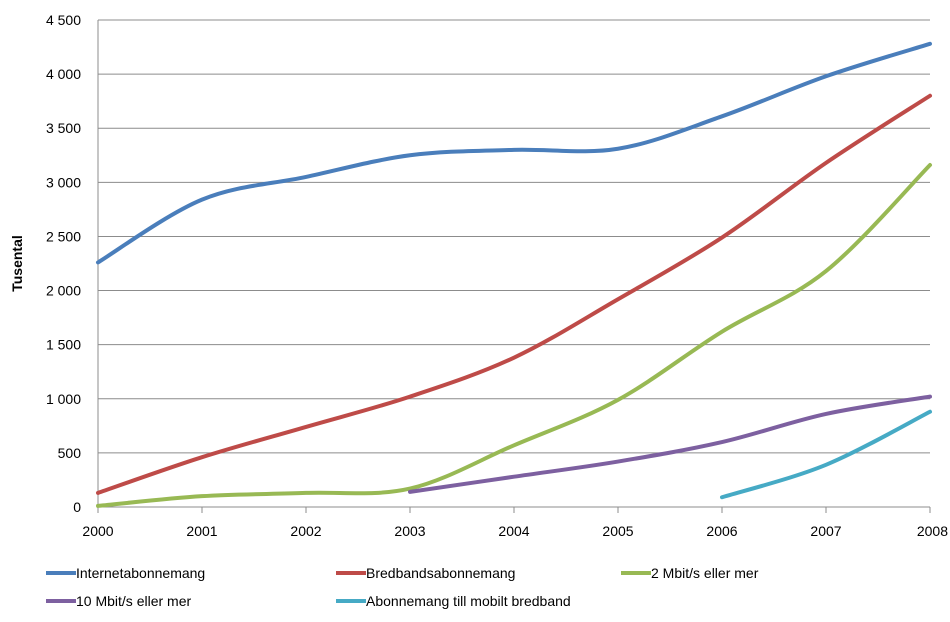 The width and height of the screenshot is (950, 622). What do you see at coordinates (63, 128) in the screenshot?
I see `y-tick-label: 3 500` at bounding box center [63, 128].